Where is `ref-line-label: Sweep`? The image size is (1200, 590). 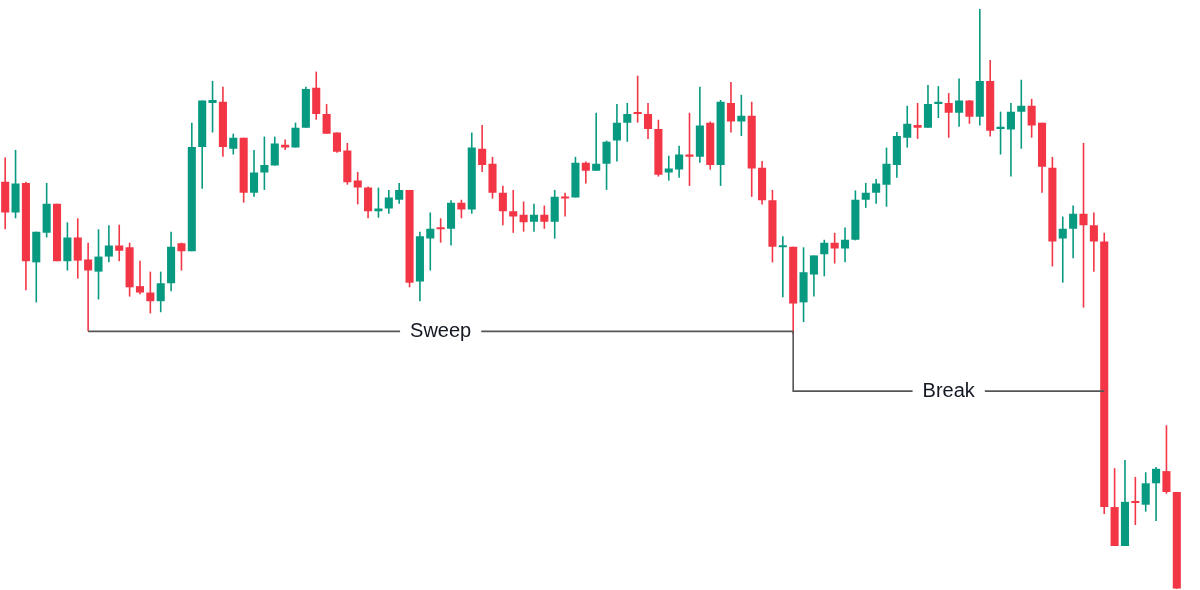
ref-line-label: Sweep is located at coordinates (441, 329).